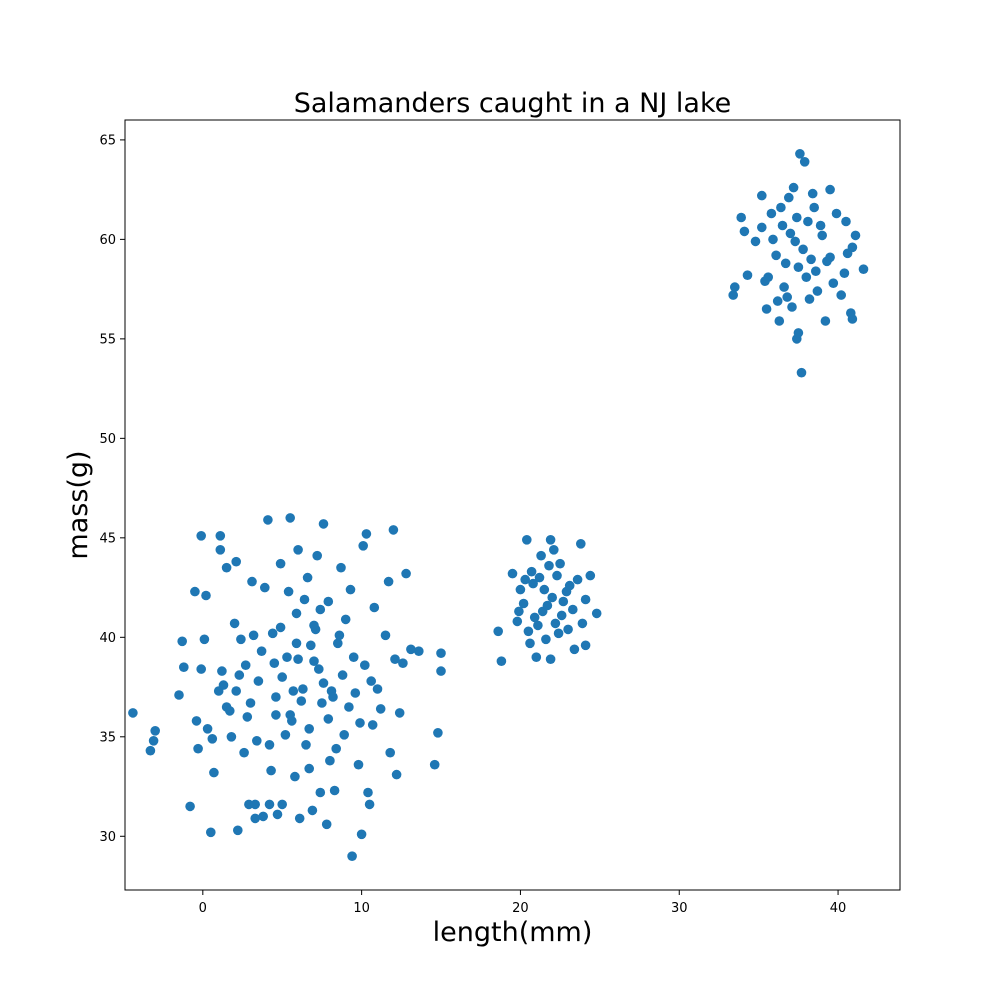 The height and width of the screenshot is (1000, 1000). I want to click on x-tick-label: 0, so click(203, 908).